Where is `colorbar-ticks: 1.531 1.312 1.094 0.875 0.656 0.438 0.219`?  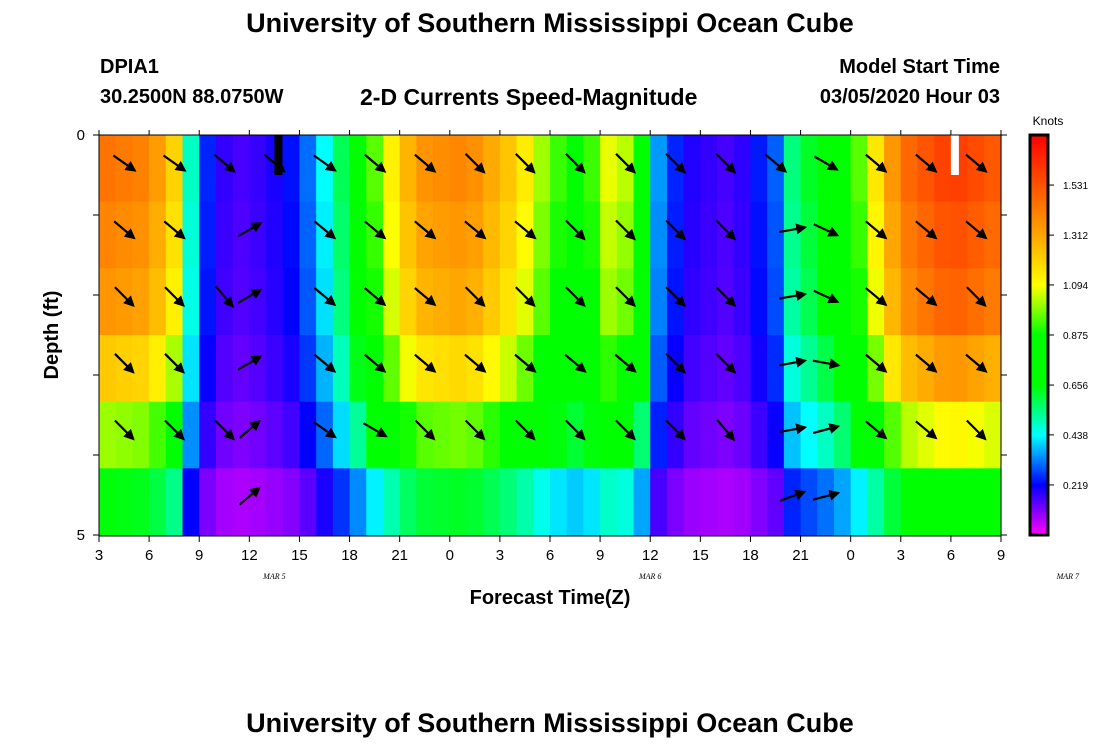 colorbar-ticks: 1.531 1.312 1.094 0.875 0.656 0.438 0.219 is located at coordinates (1068, 336).